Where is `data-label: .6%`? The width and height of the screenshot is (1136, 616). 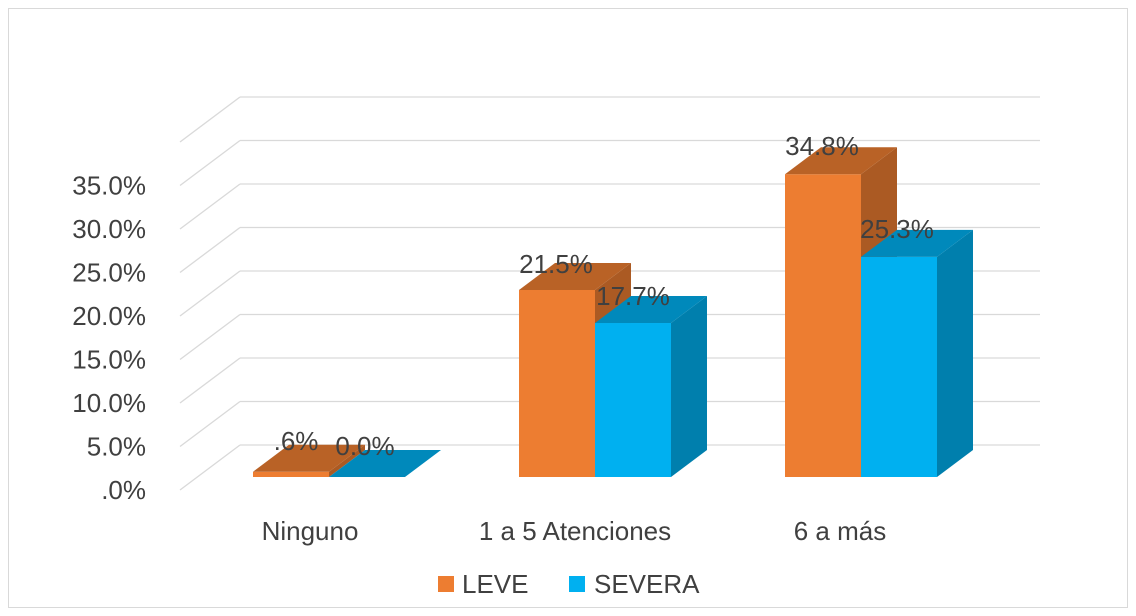 data-label: .6% is located at coordinates (296, 441).